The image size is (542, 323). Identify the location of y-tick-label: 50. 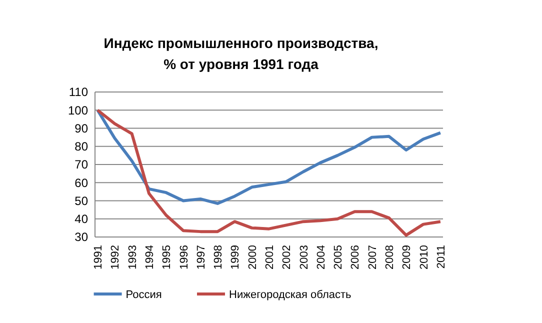
(81, 201).